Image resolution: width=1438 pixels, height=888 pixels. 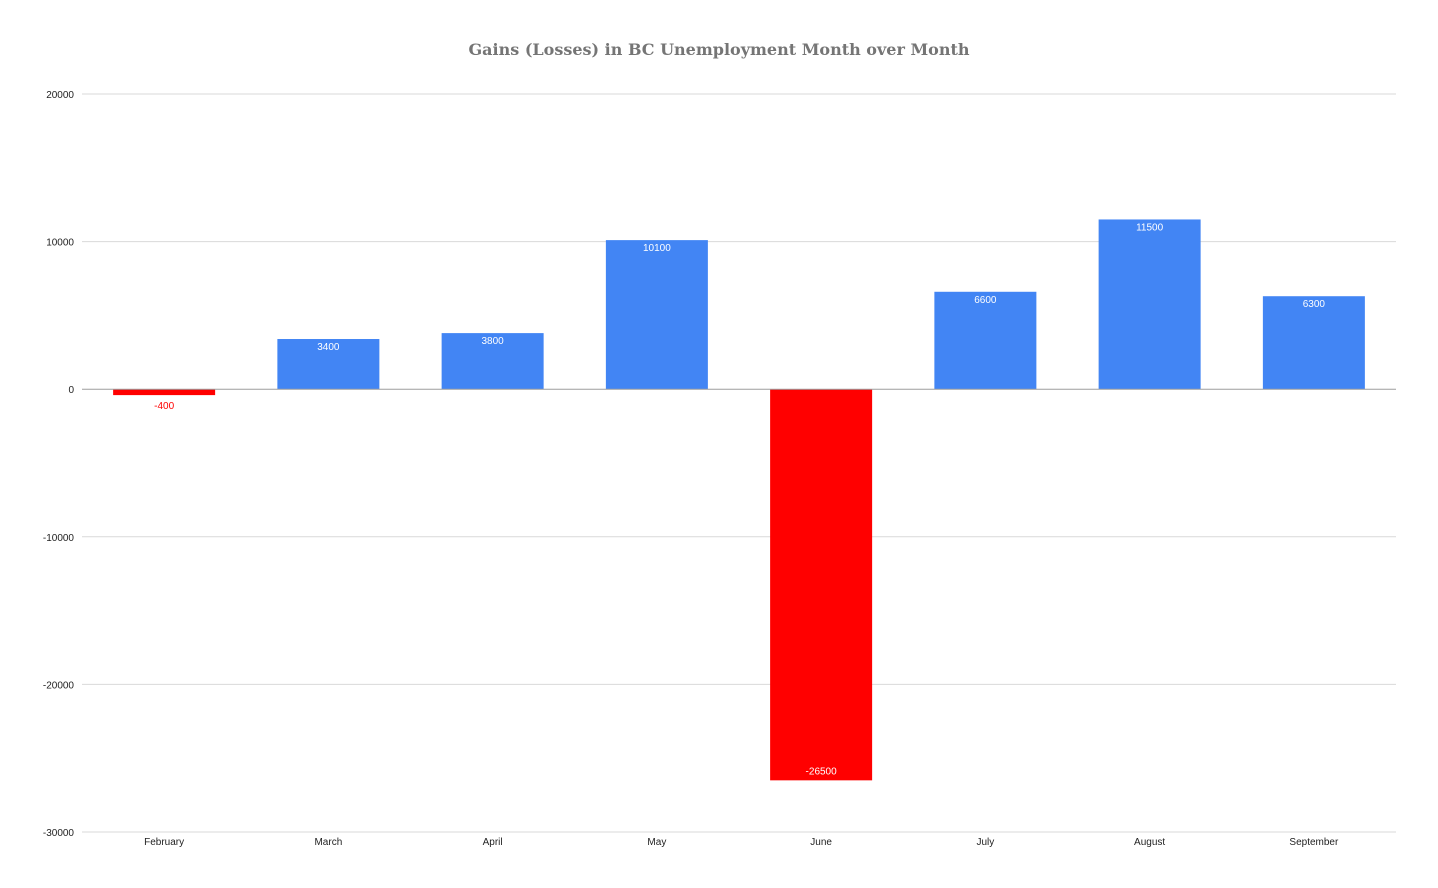 What do you see at coordinates (985, 300) in the screenshot?
I see `data-label: 6600` at bounding box center [985, 300].